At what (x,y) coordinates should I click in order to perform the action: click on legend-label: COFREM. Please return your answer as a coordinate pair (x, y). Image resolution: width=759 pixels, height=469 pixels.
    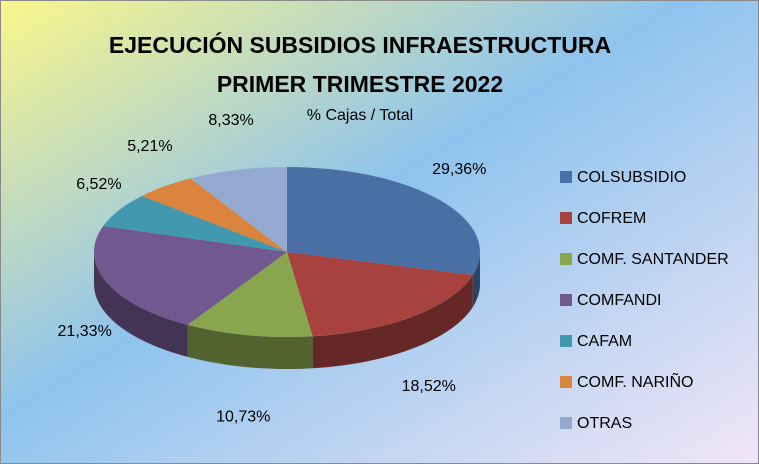
    Looking at the image, I should click on (611, 218).